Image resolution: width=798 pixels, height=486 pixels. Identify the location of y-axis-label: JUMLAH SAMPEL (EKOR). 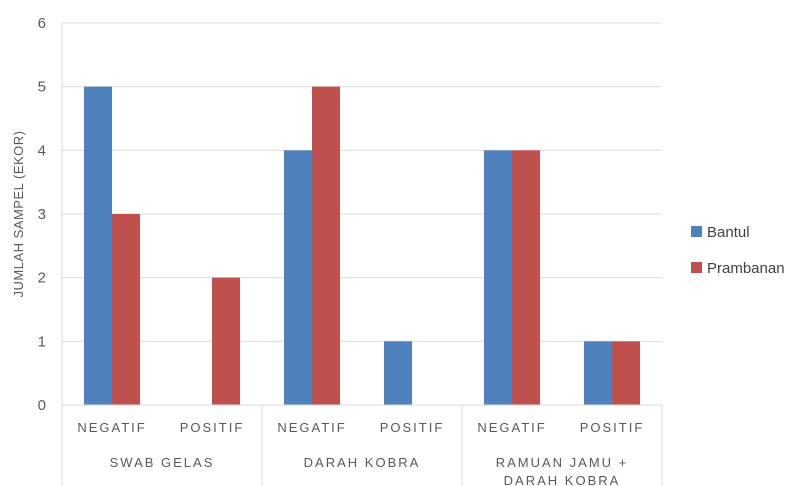
(18, 214).